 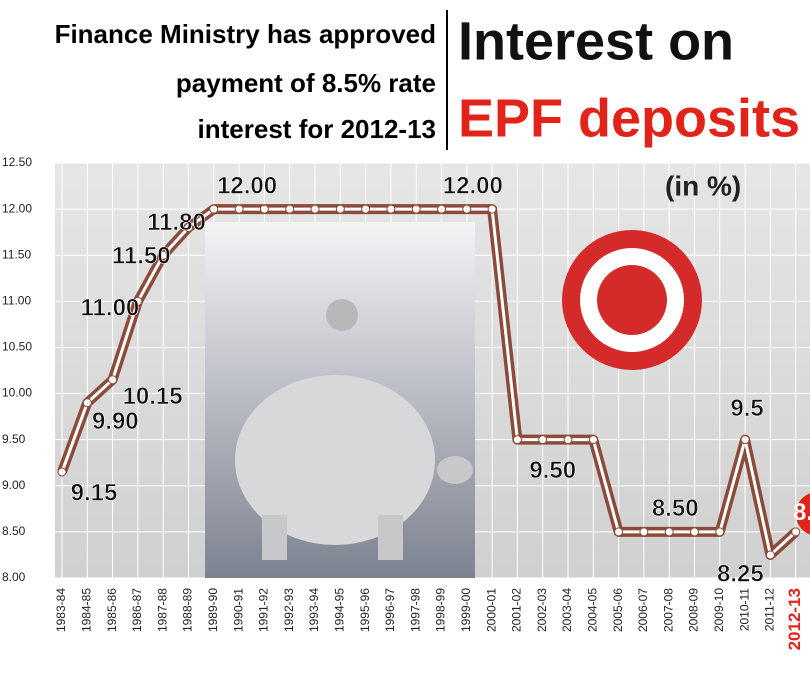 I want to click on chart-title: Interest on, so click(x=596, y=41).